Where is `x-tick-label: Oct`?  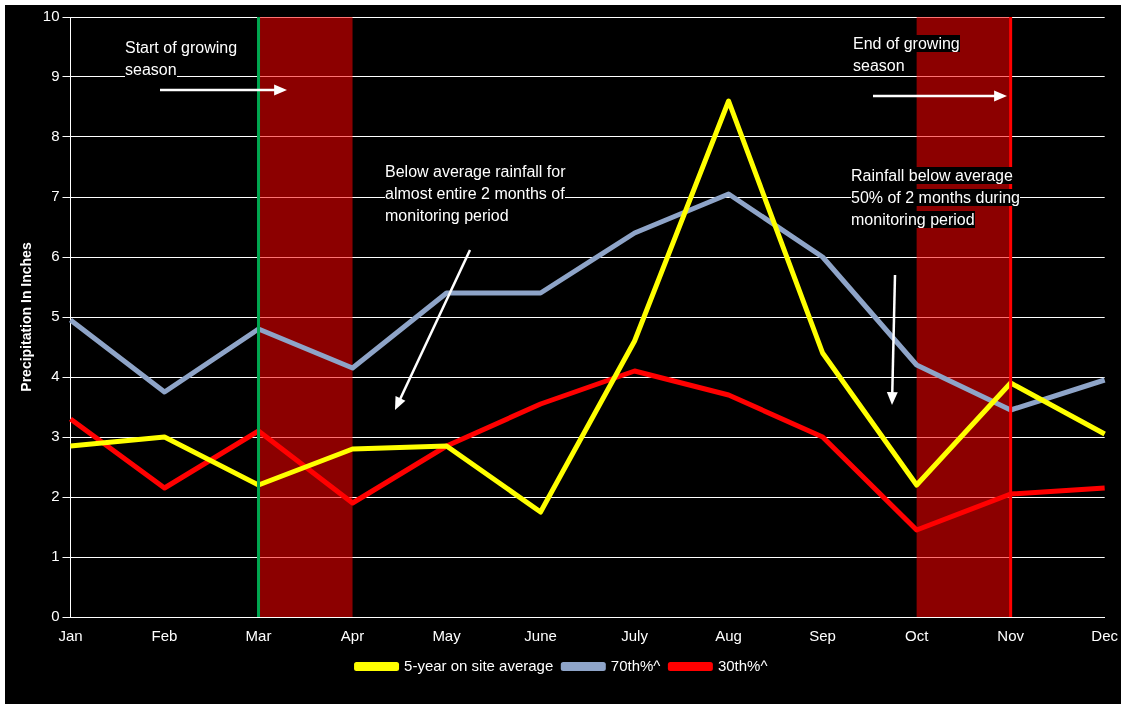 x-tick-label: Oct is located at coordinates (917, 636).